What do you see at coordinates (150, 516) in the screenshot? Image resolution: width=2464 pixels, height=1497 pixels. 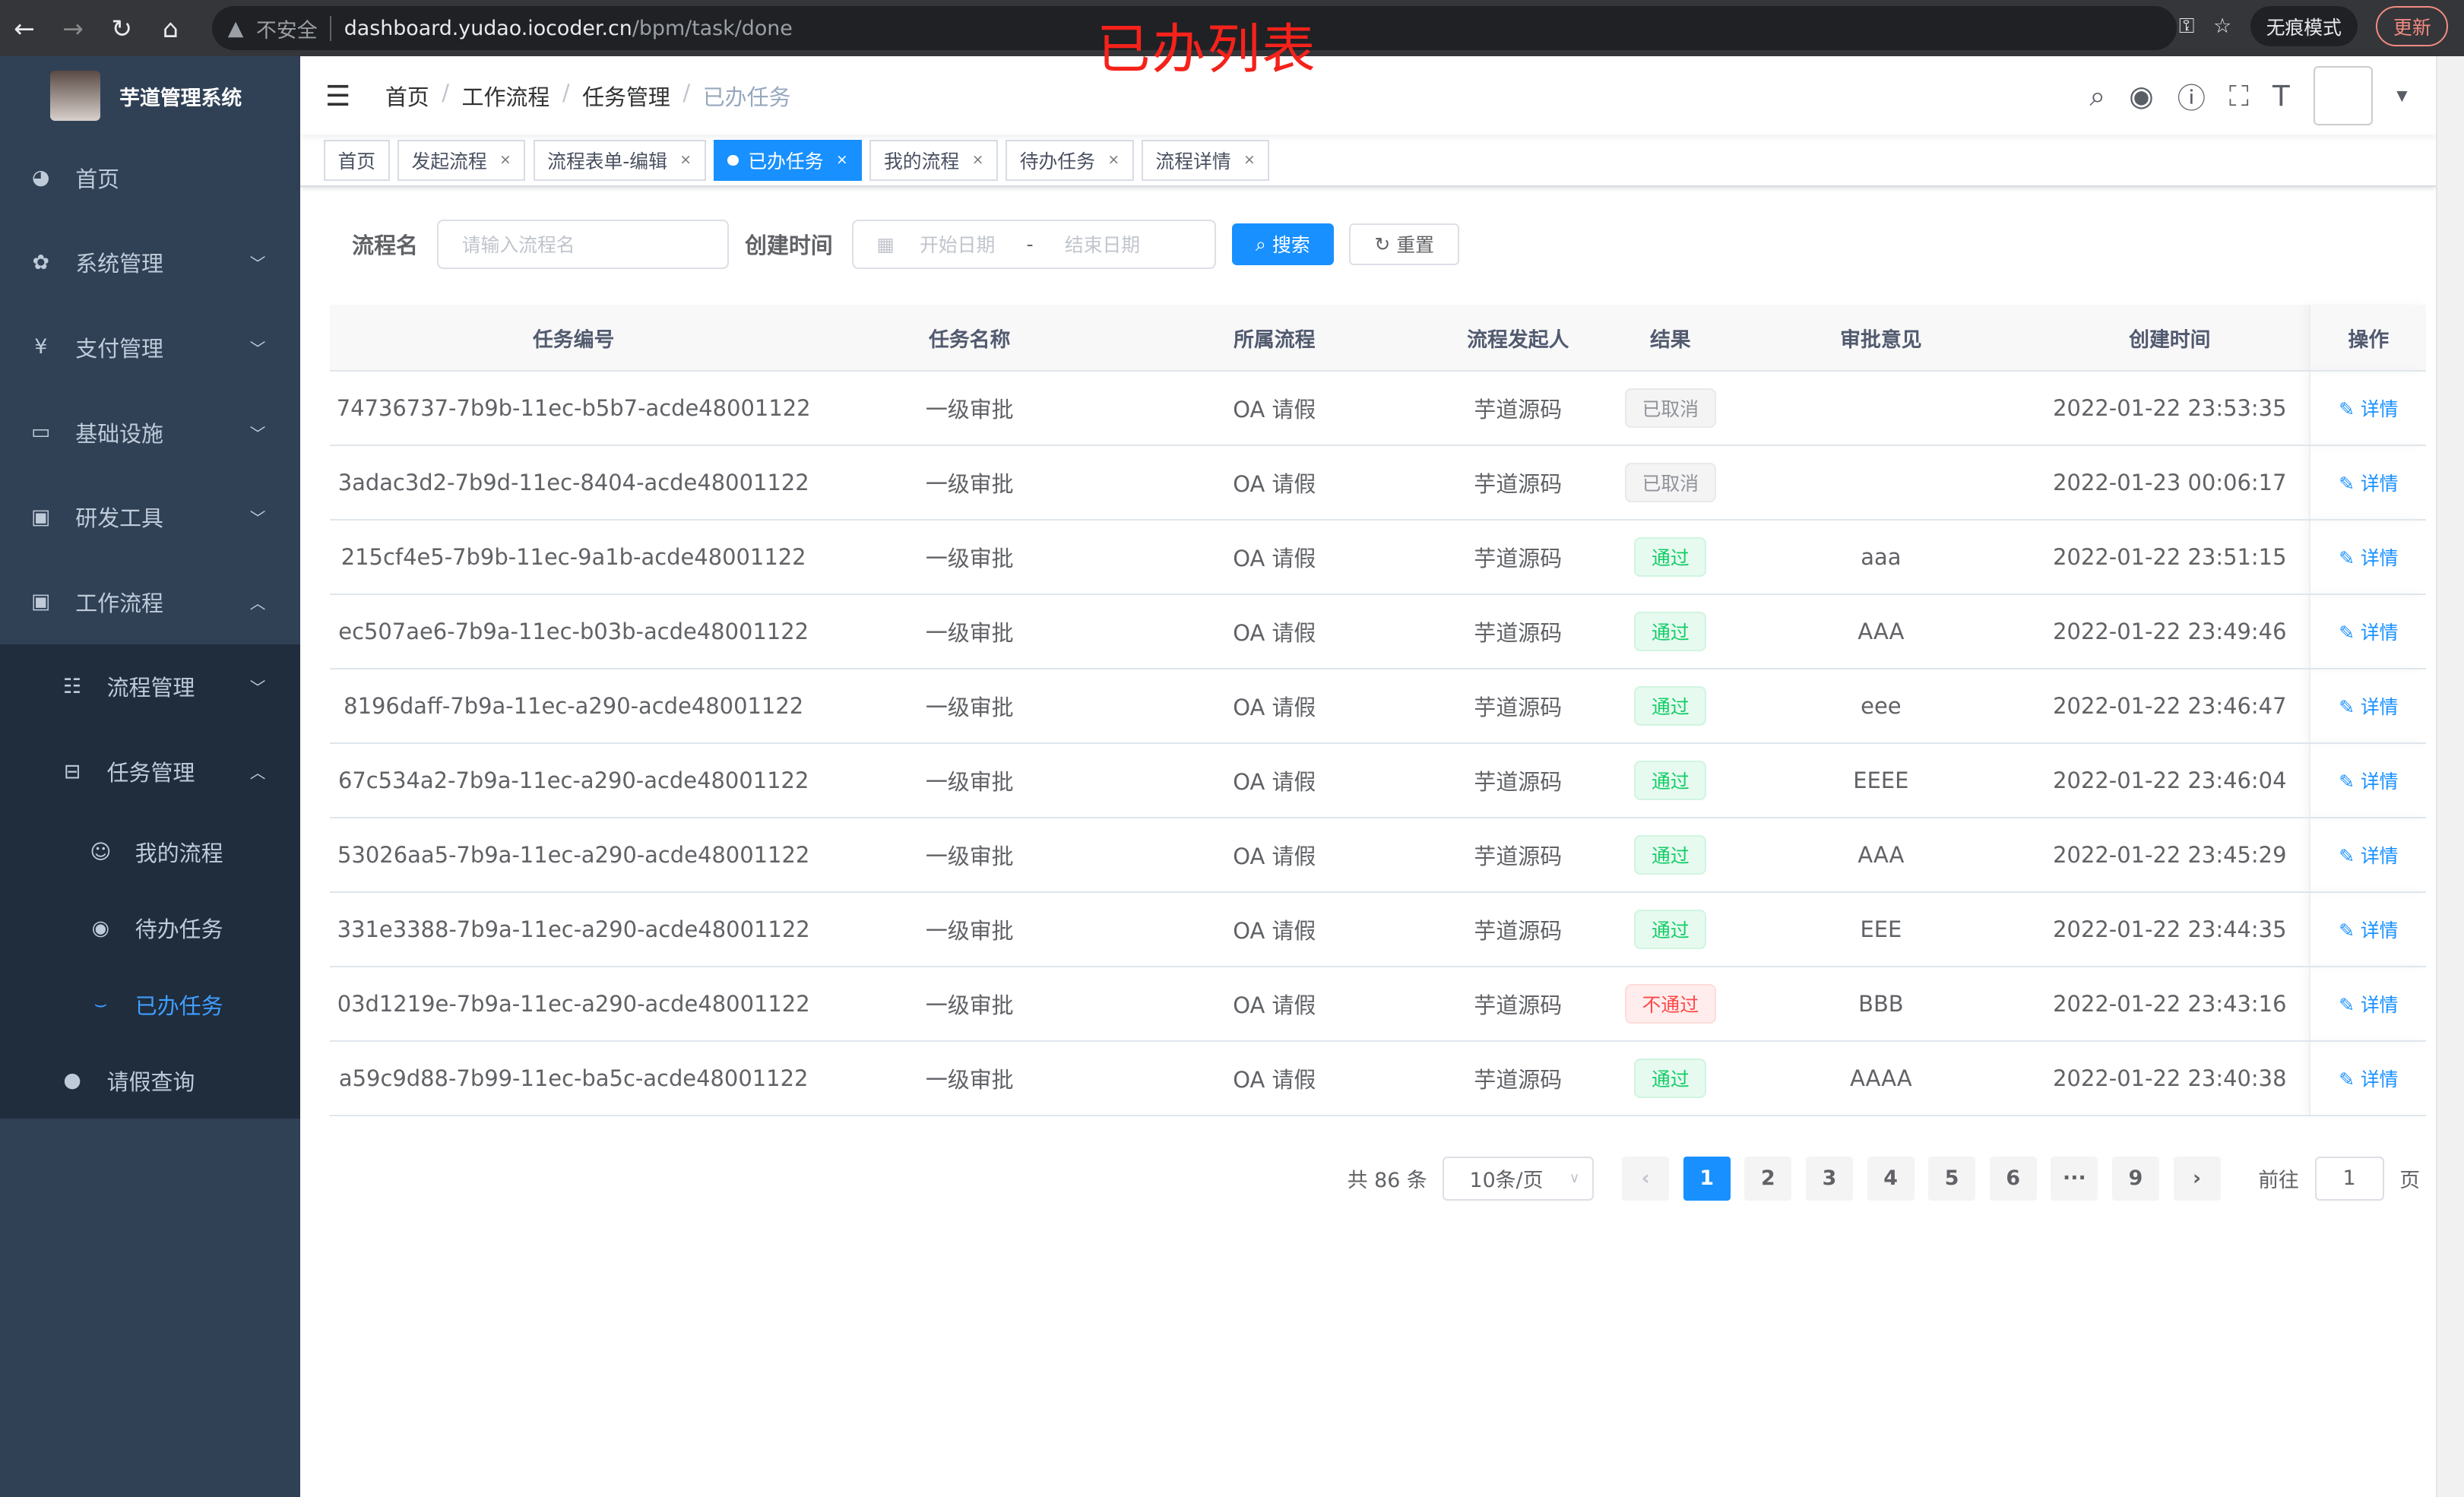 I see `sidebar-item: ▣ 研发工具 ﹀` at bounding box center [150, 516].